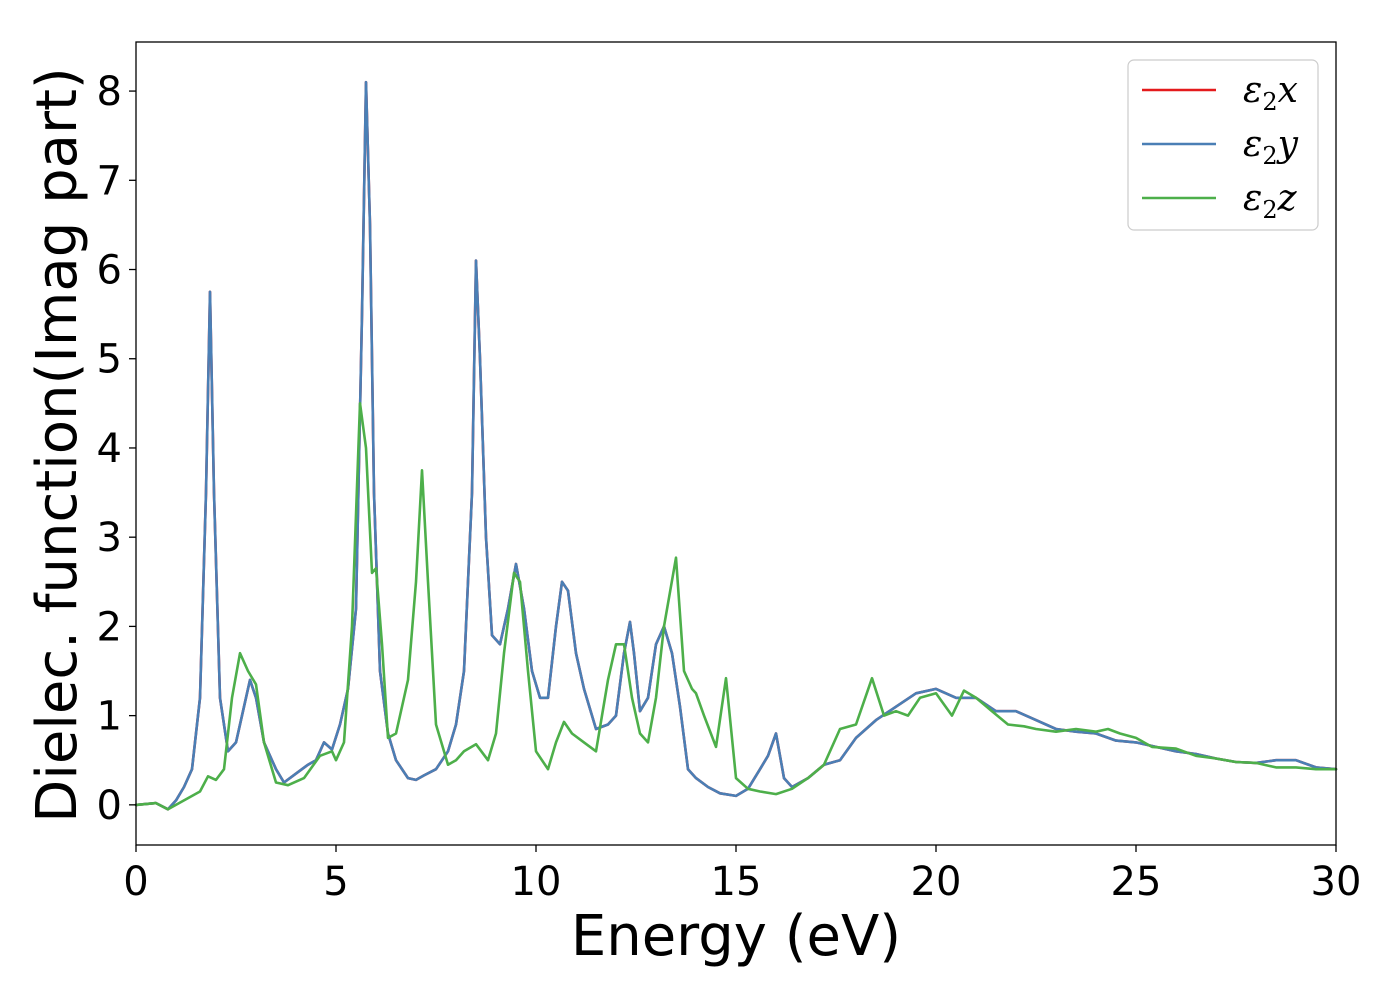 The height and width of the screenshot is (1000, 1400). What do you see at coordinates (109, 717) in the screenshot?
I see `y-tick-label: 1` at bounding box center [109, 717].